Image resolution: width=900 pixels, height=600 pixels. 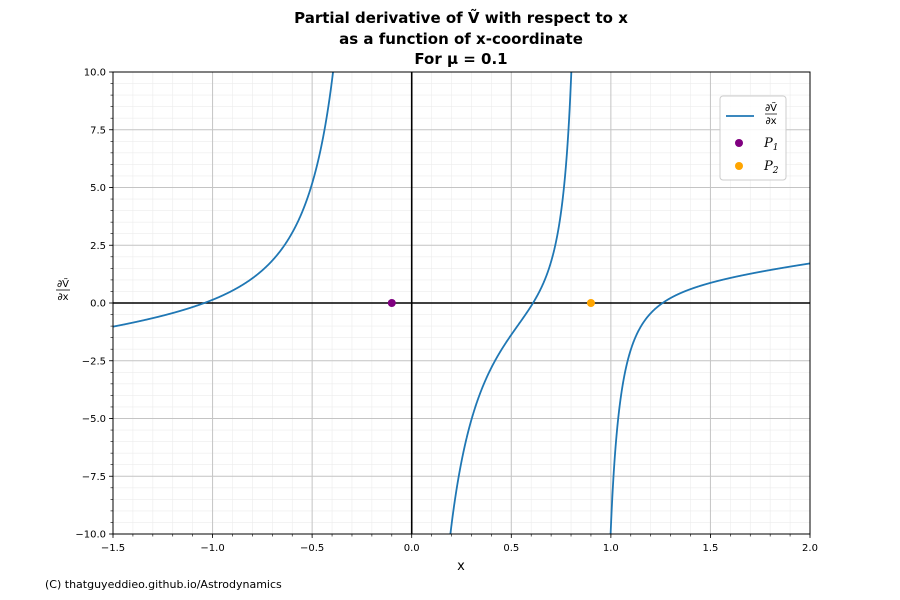 I want to click on y-tick-label: 10.0, so click(x=95, y=73).